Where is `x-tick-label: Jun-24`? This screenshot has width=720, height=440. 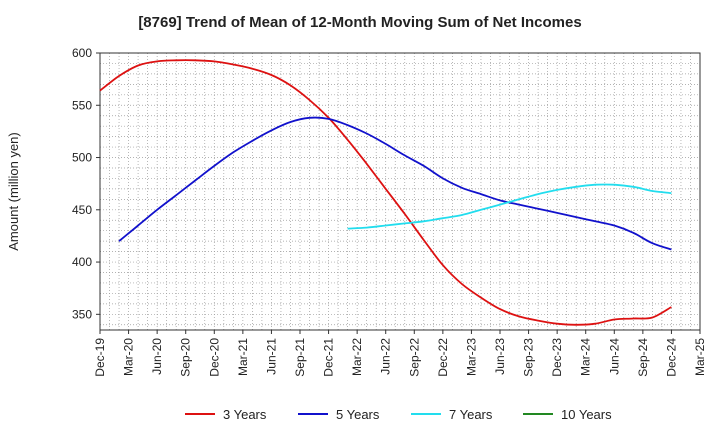 x-tick-label: Jun-24 is located at coordinates (614, 356).